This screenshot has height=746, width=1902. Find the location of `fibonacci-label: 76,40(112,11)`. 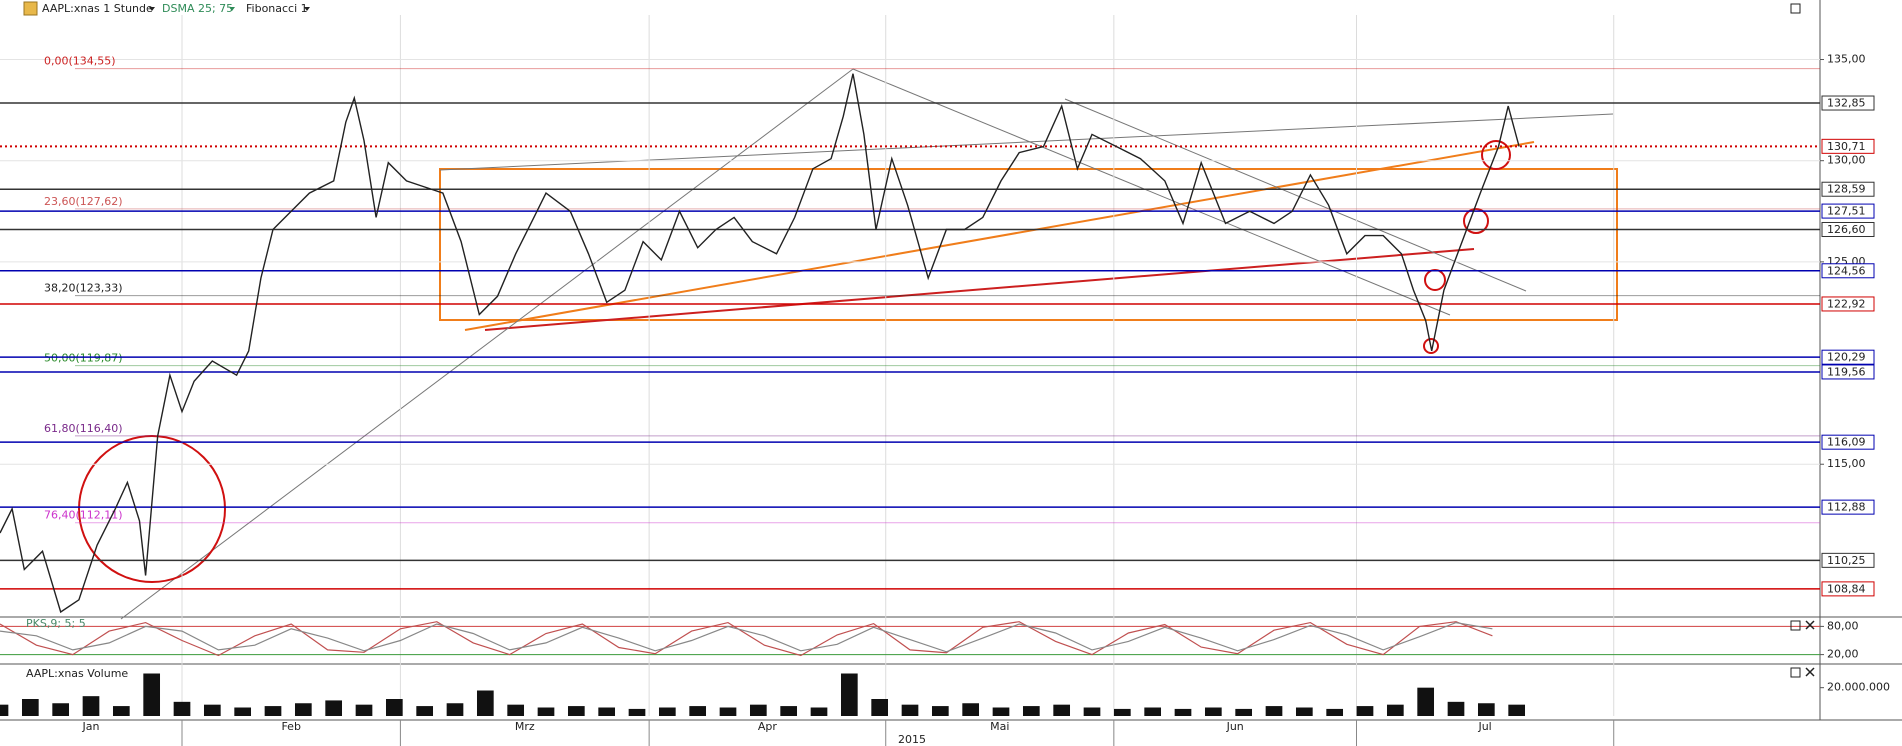

fibonacci-label: 76,40(112,11) is located at coordinates (83, 515).